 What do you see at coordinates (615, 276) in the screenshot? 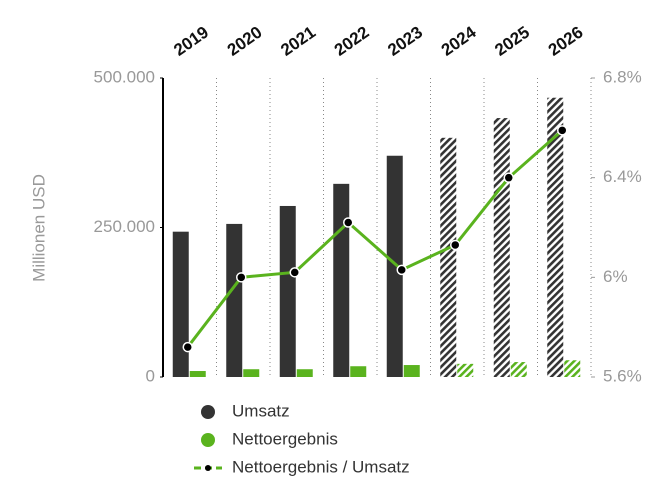
I see `y2-tick-label: 6%` at bounding box center [615, 276].